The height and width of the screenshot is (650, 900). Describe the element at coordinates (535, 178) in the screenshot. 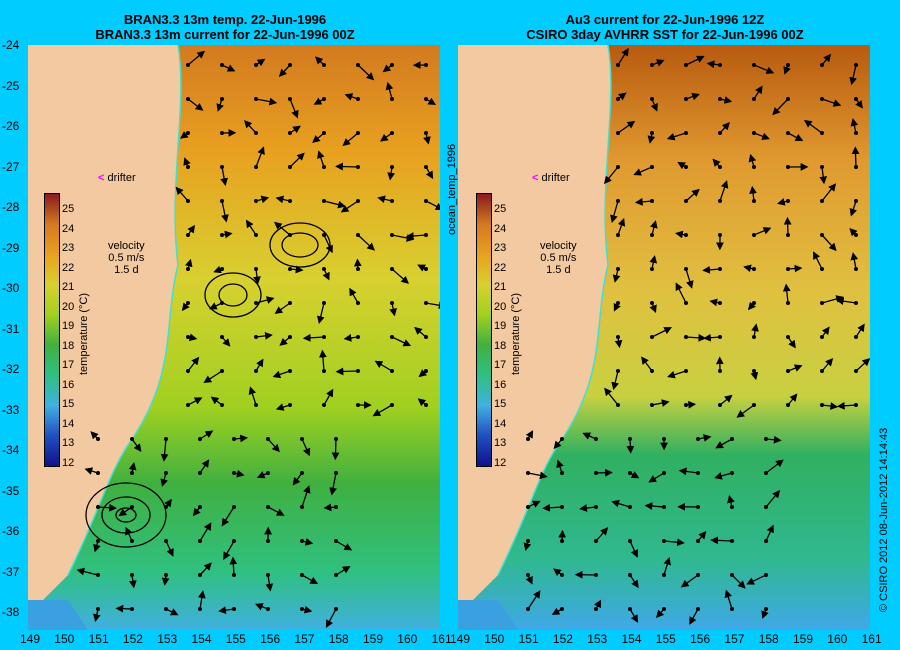

I see `drifter-marker-icon-right: <` at that location.